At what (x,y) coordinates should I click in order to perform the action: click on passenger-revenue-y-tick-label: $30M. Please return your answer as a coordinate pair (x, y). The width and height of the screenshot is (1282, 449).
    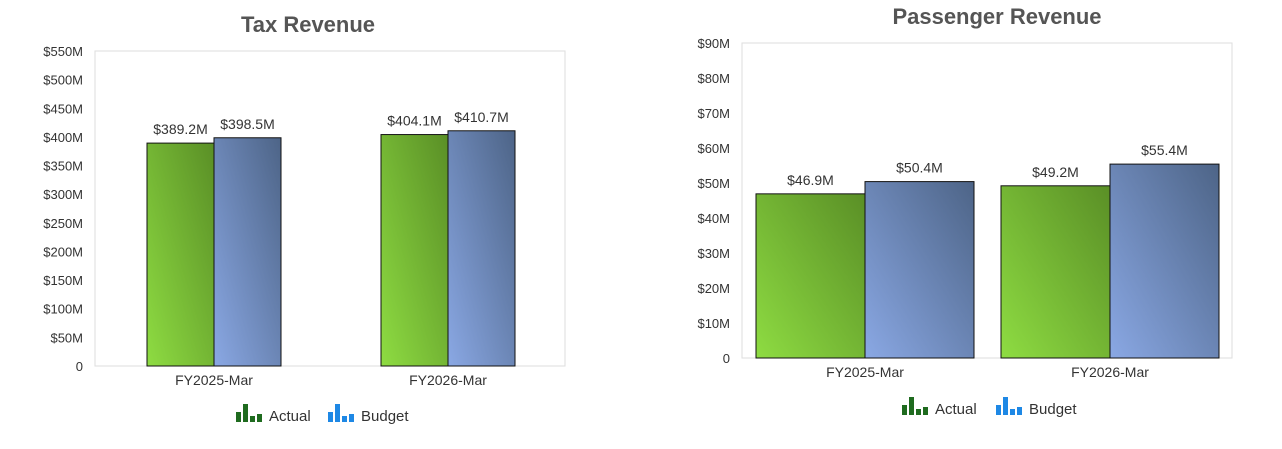
    Looking at the image, I should click on (713, 253).